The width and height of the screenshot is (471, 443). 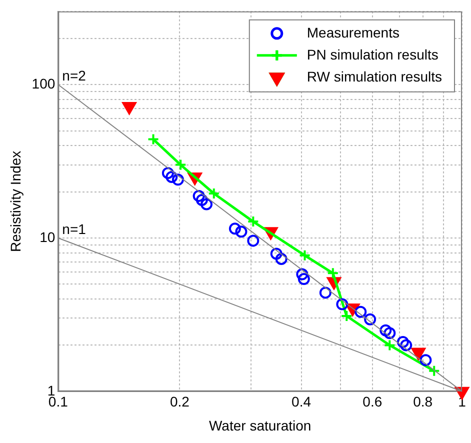 I want to click on x-tick-label: 0.2, so click(x=180, y=402).